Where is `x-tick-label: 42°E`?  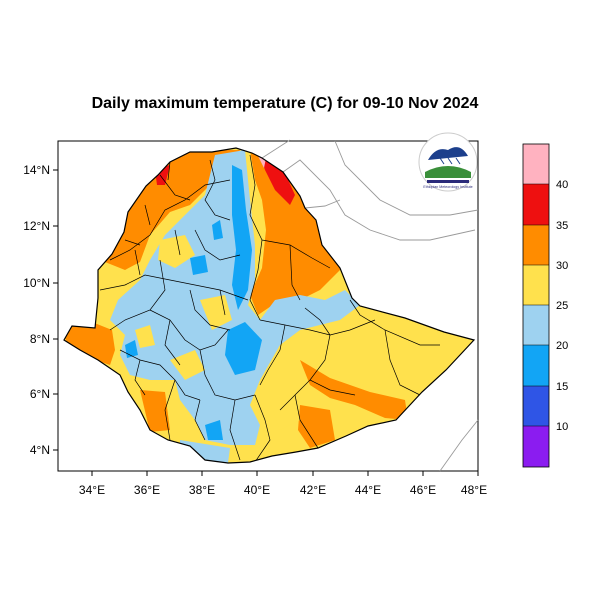
x-tick-label: 42°E is located at coordinates (313, 490).